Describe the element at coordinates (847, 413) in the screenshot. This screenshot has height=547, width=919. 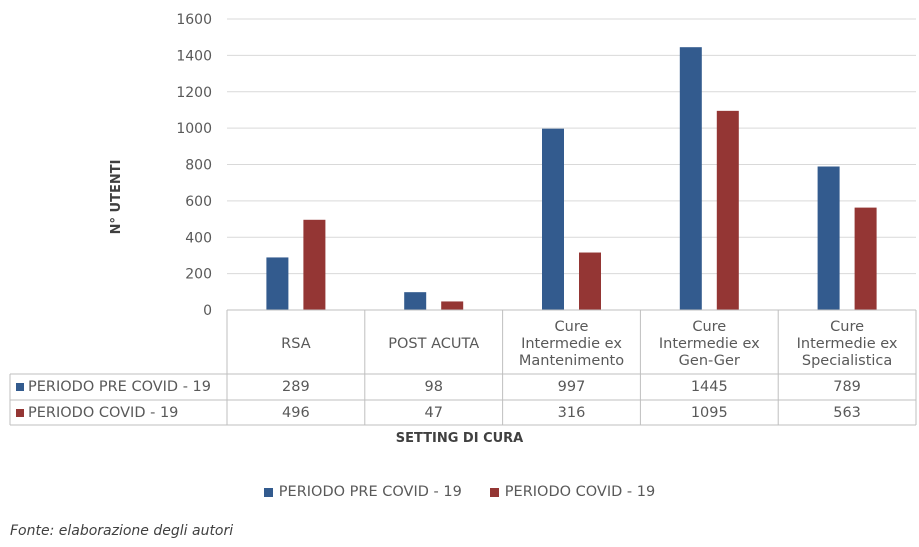
I see `data-label: 563` at that location.